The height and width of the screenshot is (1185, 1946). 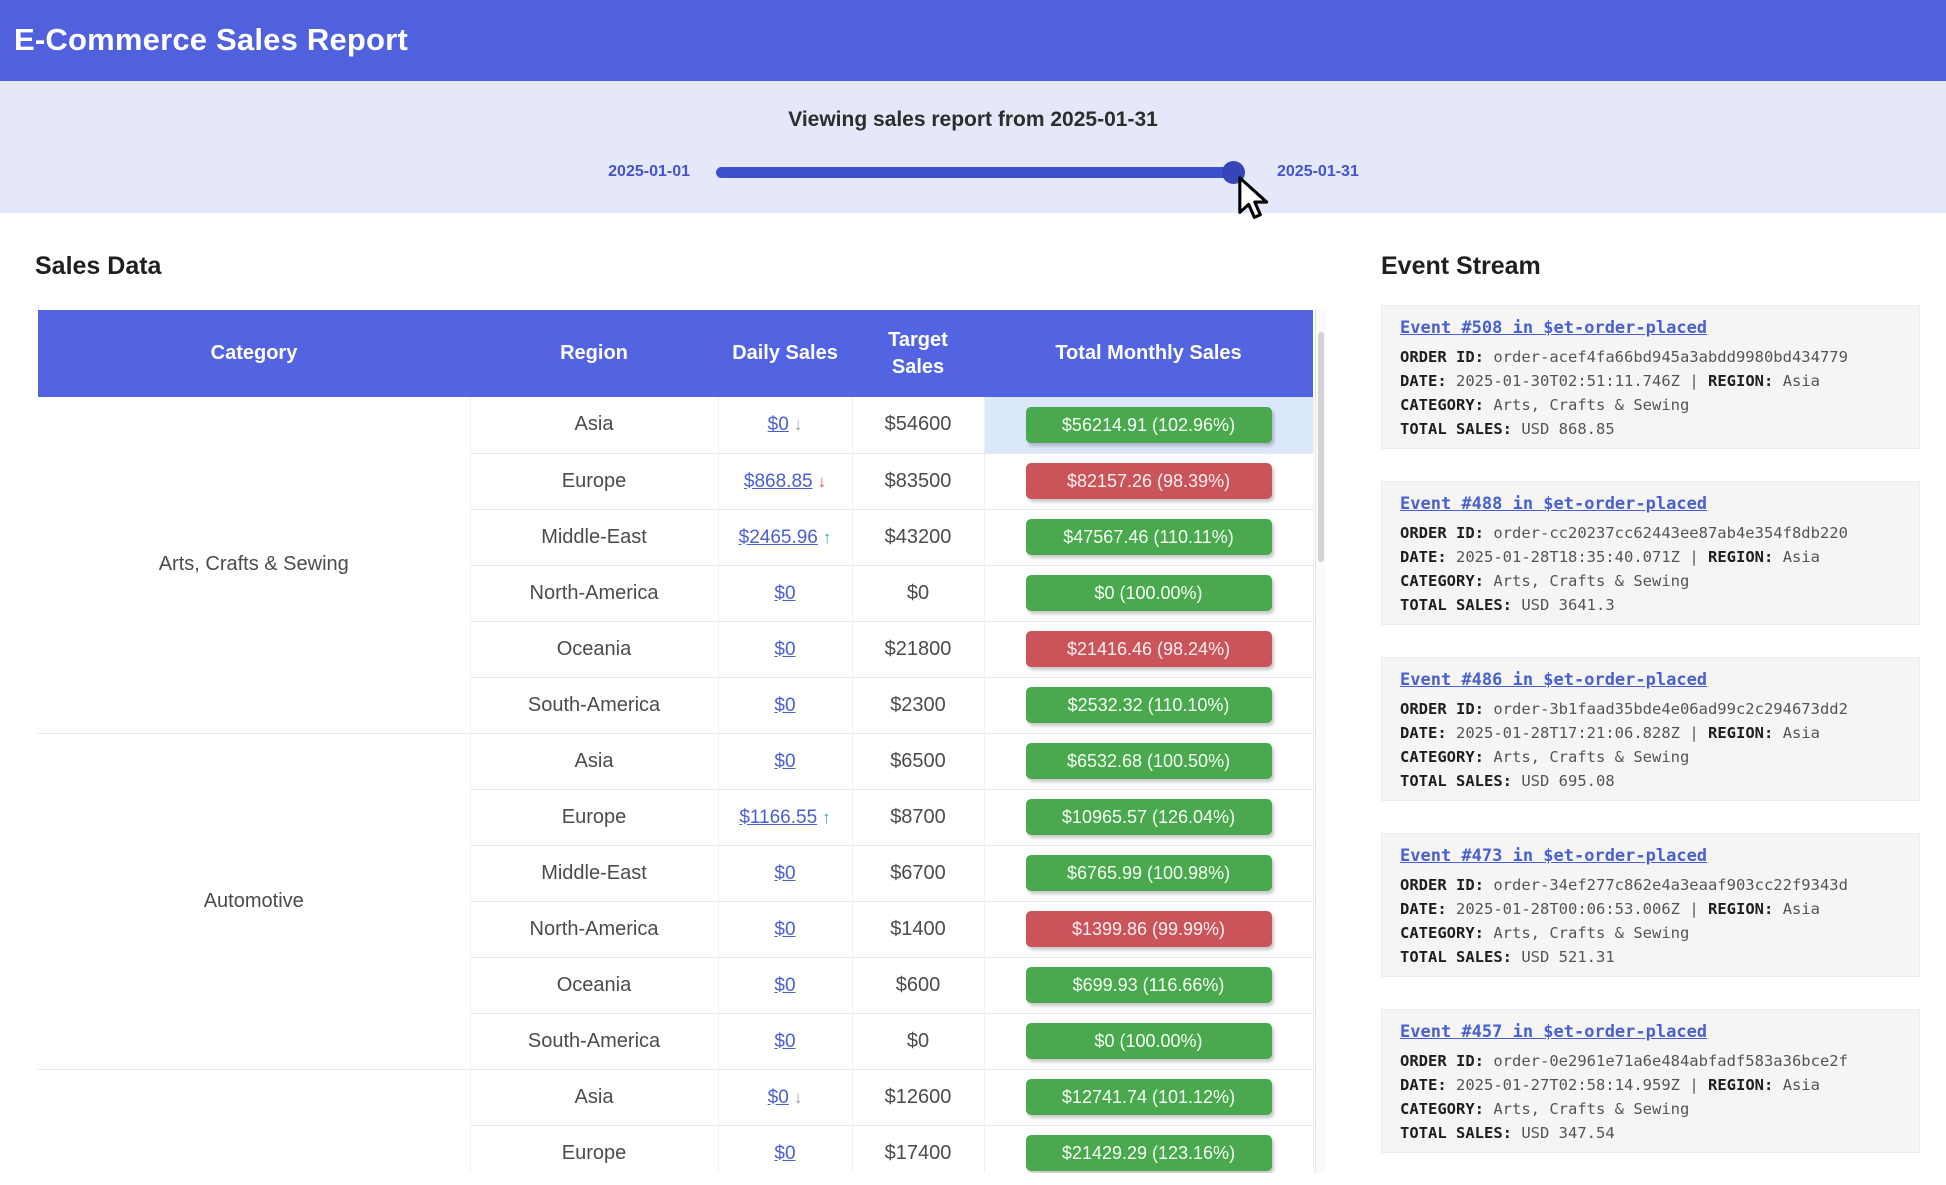 I want to click on status-badge: $699.93 (116.66%), so click(x=1148, y=985).